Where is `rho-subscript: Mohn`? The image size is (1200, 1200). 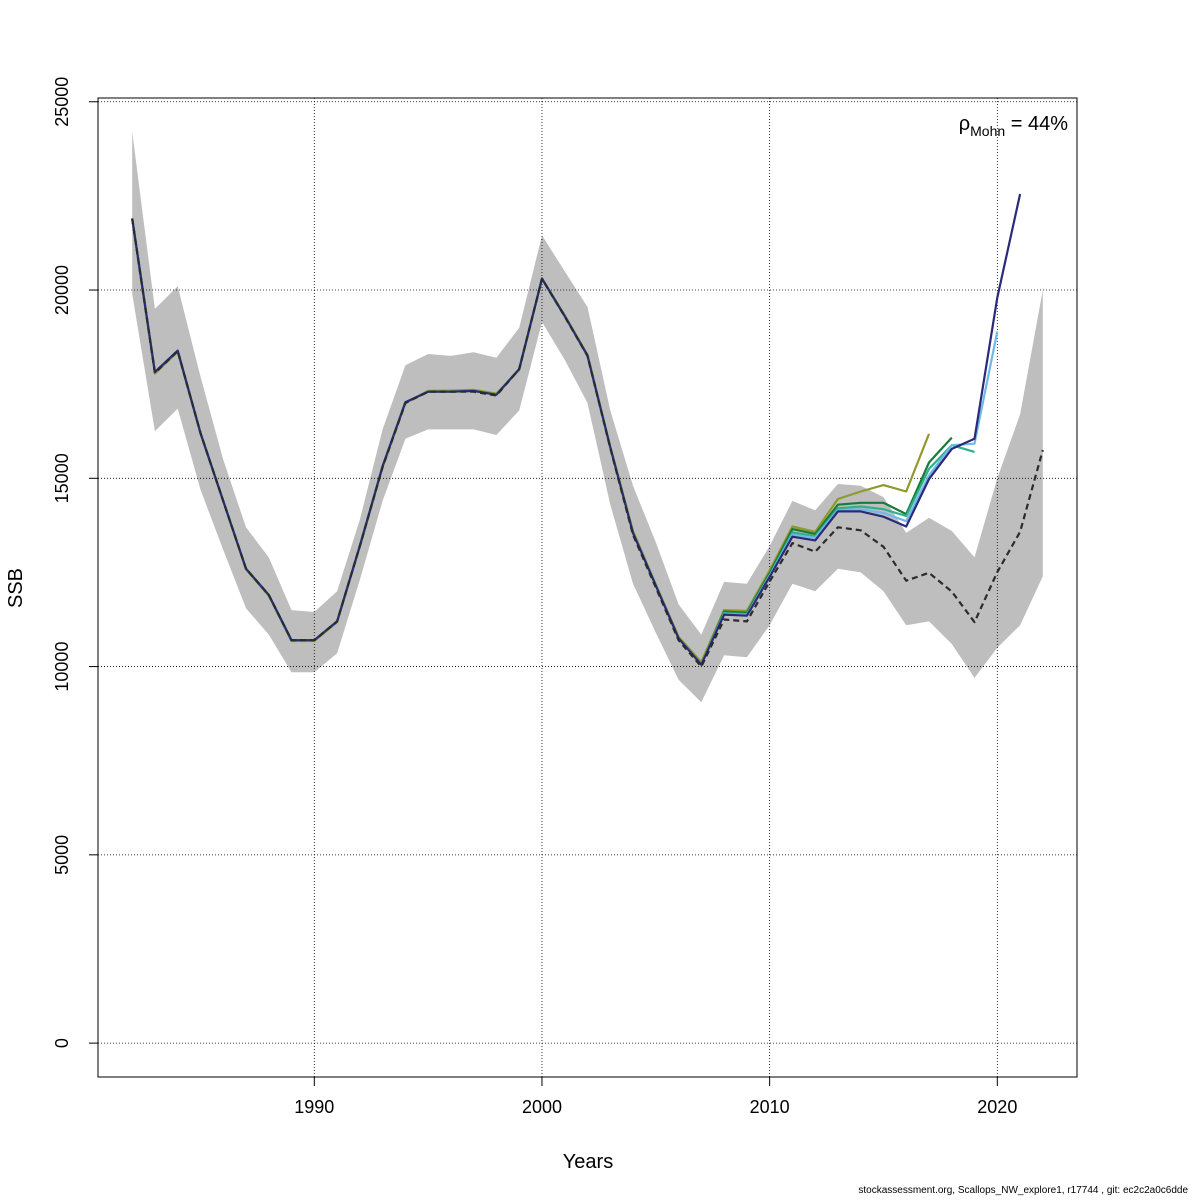
rho-subscript: Mohn is located at coordinates (987, 131).